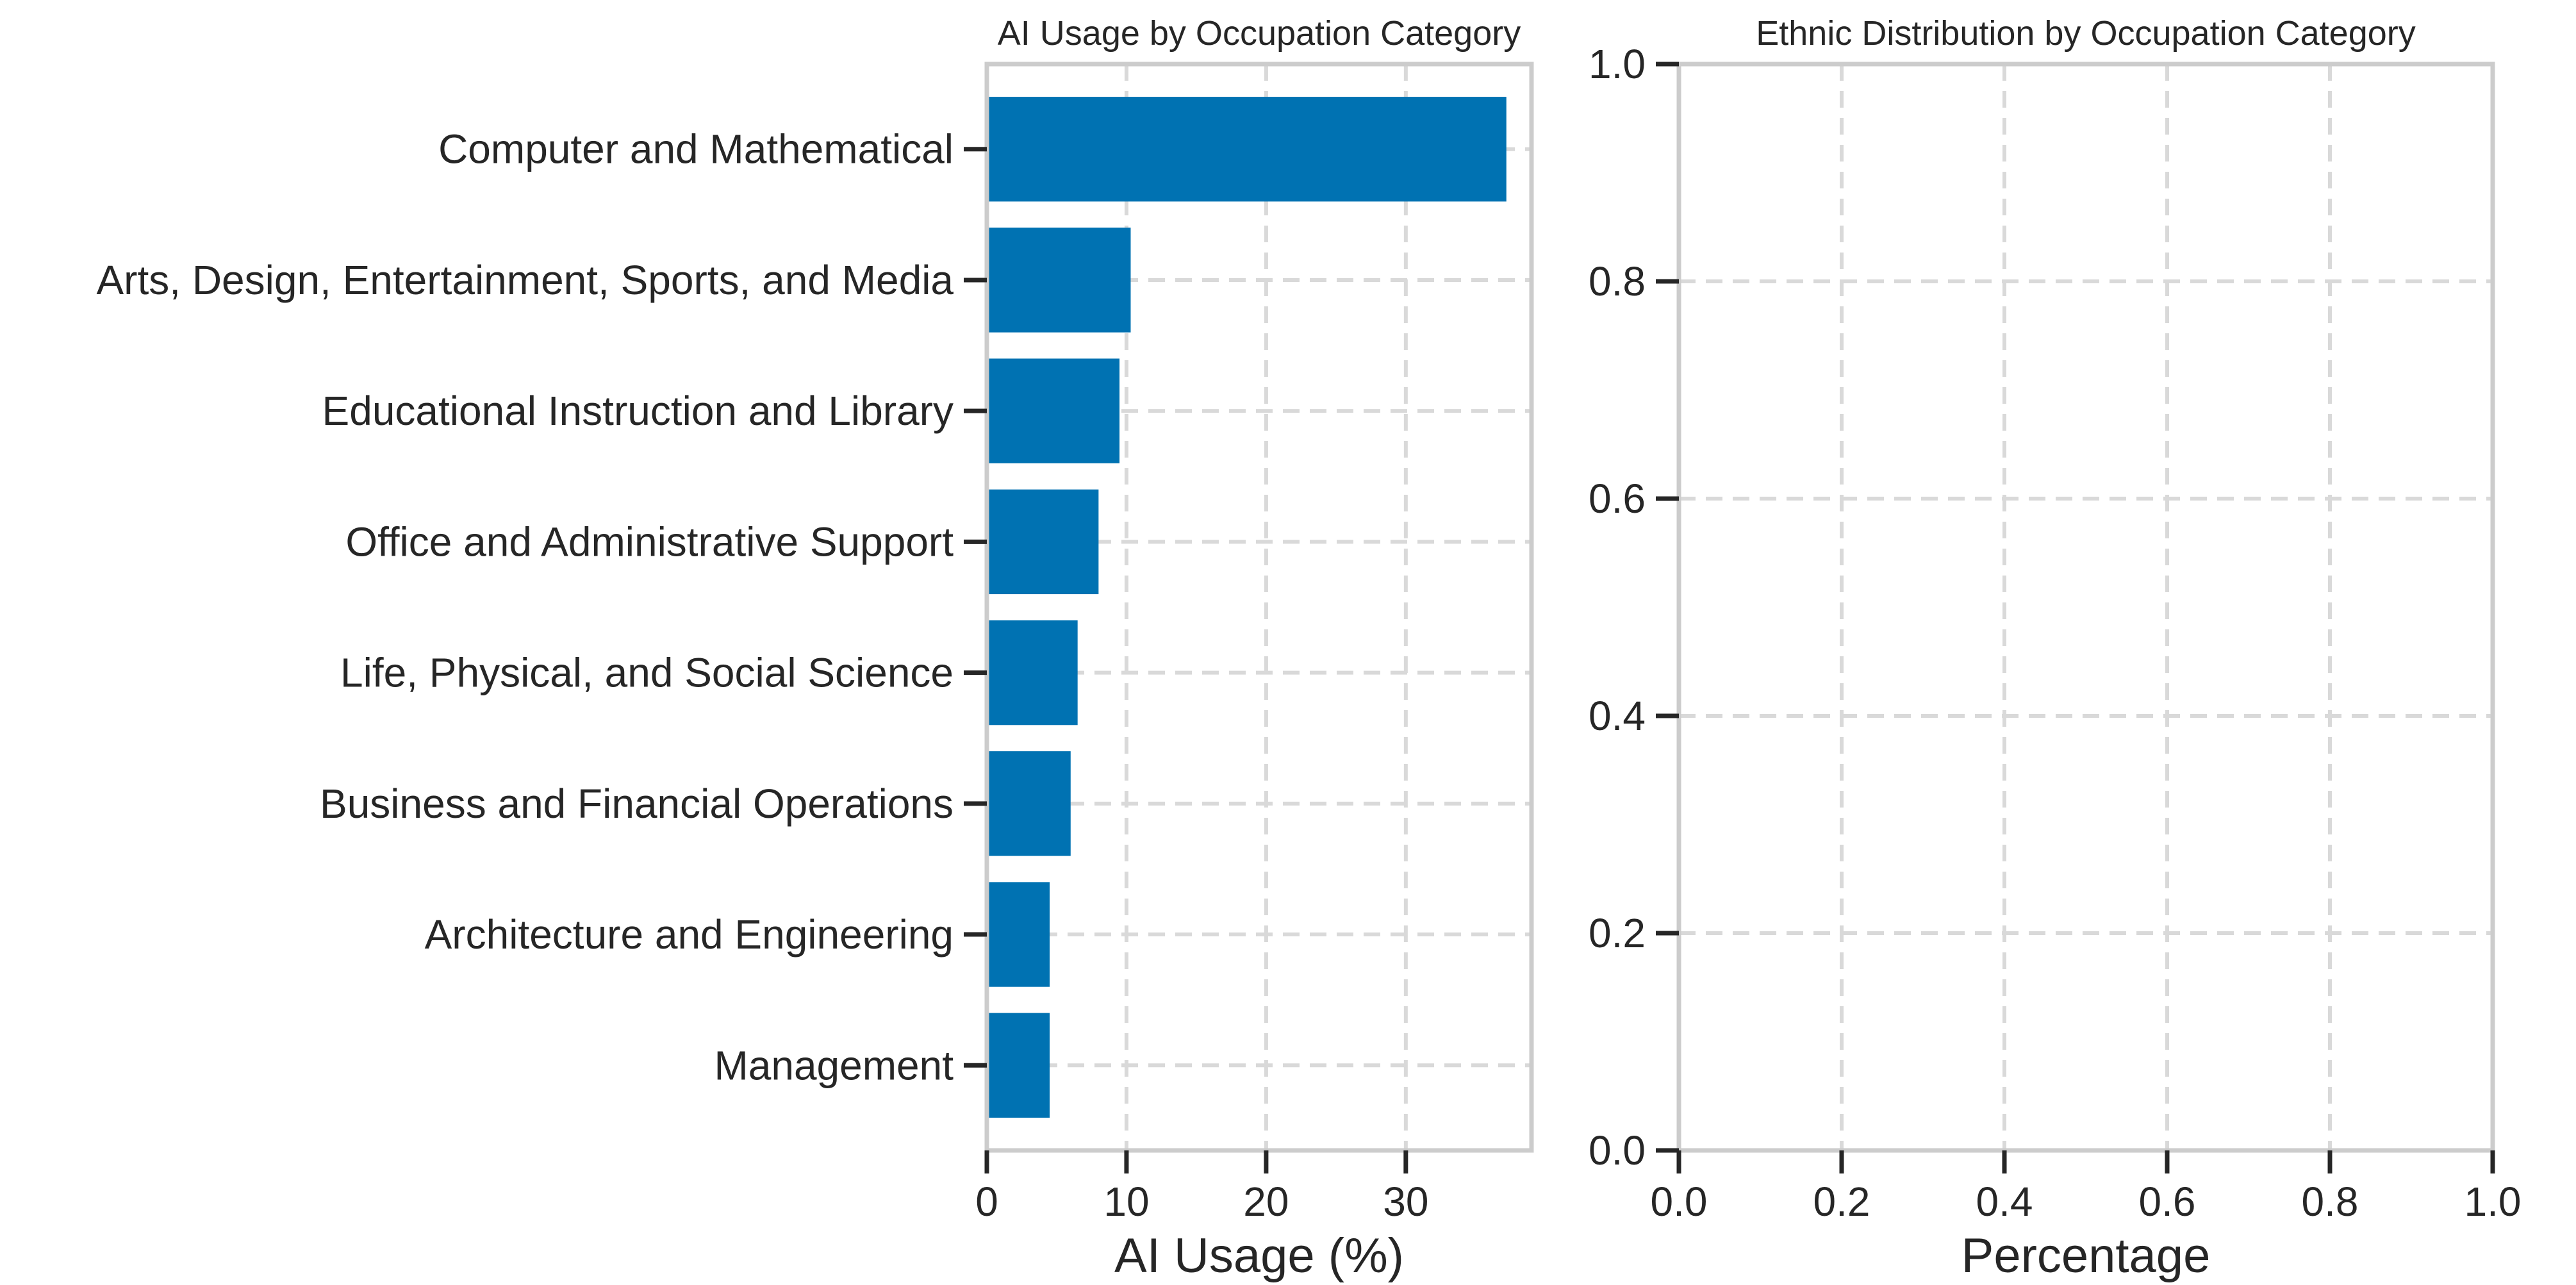 Image resolution: width=2576 pixels, height=1285 pixels. What do you see at coordinates (1617, 499) in the screenshot?
I see `ethnic-ytick-label-3: 0.6` at bounding box center [1617, 499].